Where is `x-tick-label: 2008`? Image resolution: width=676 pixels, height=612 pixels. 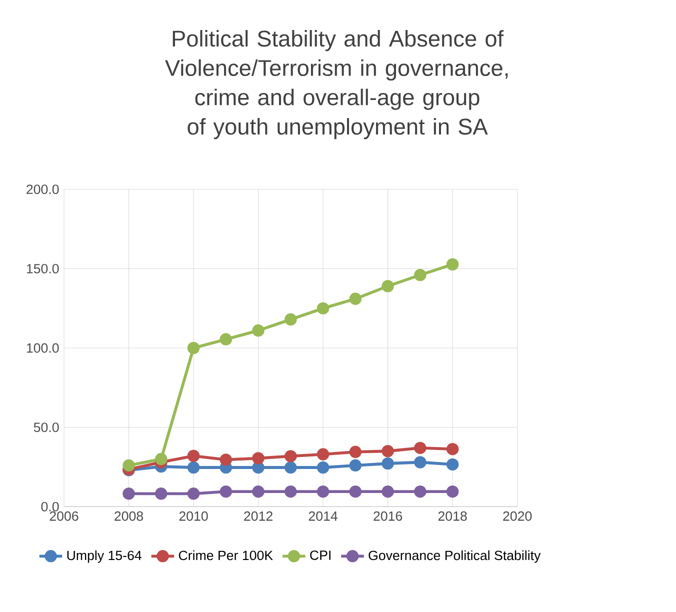
x-tick-label: 2008 is located at coordinates (129, 516).